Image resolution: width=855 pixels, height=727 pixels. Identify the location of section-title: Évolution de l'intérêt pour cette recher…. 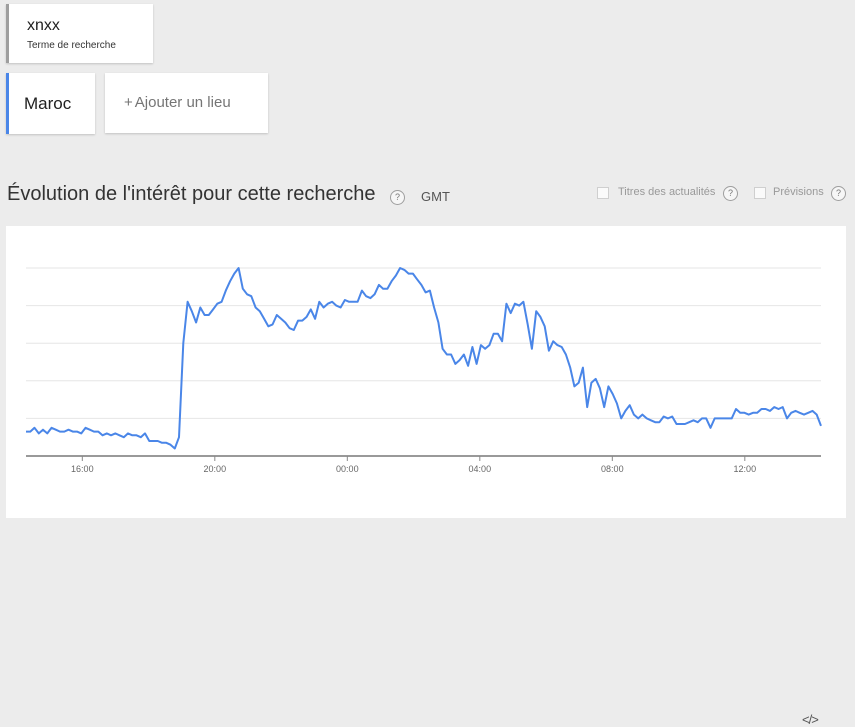
(191, 194).